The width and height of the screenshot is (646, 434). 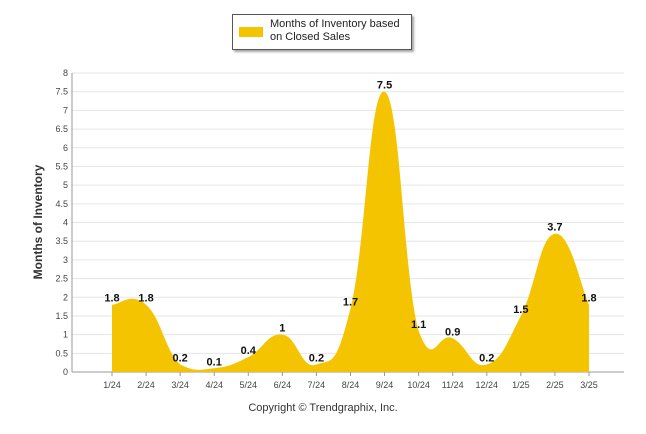 I want to click on data-label: 7.5, so click(x=384, y=86).